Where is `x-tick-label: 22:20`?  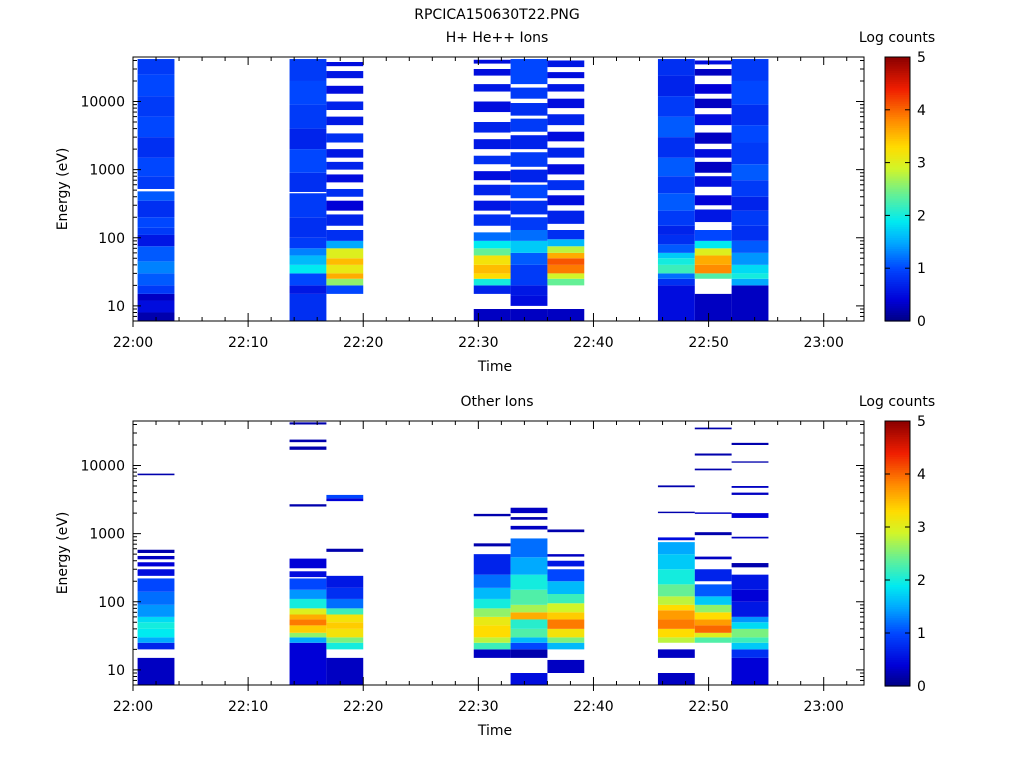
x-tick-label: 22:20 is located at coordinates (363, 707).